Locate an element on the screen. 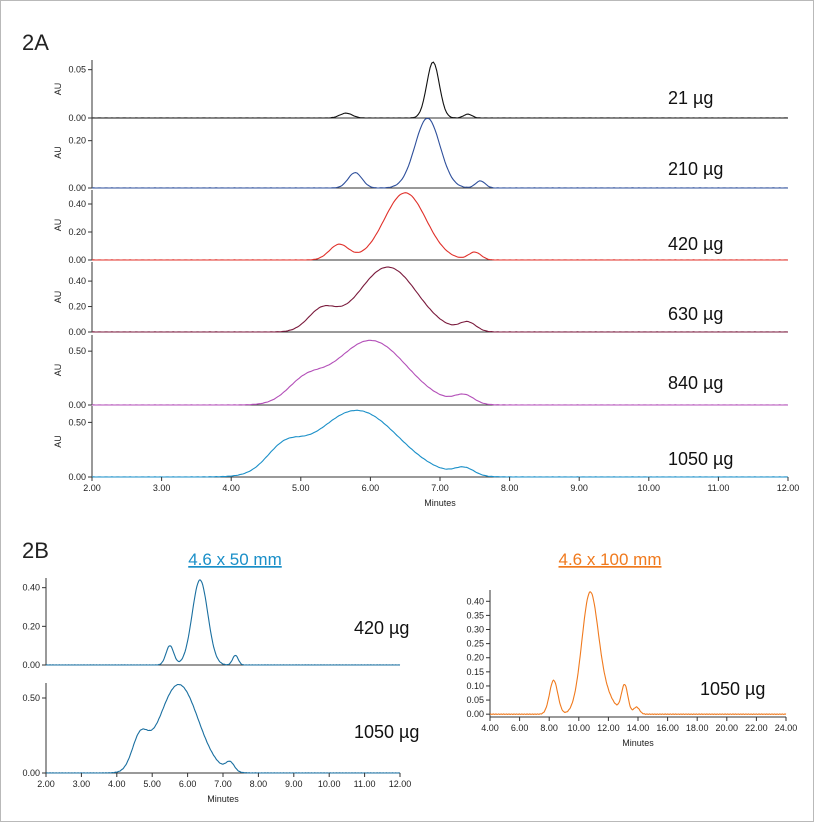  2b-left-xlabel: Minutes is located at coordinates (223, 799).